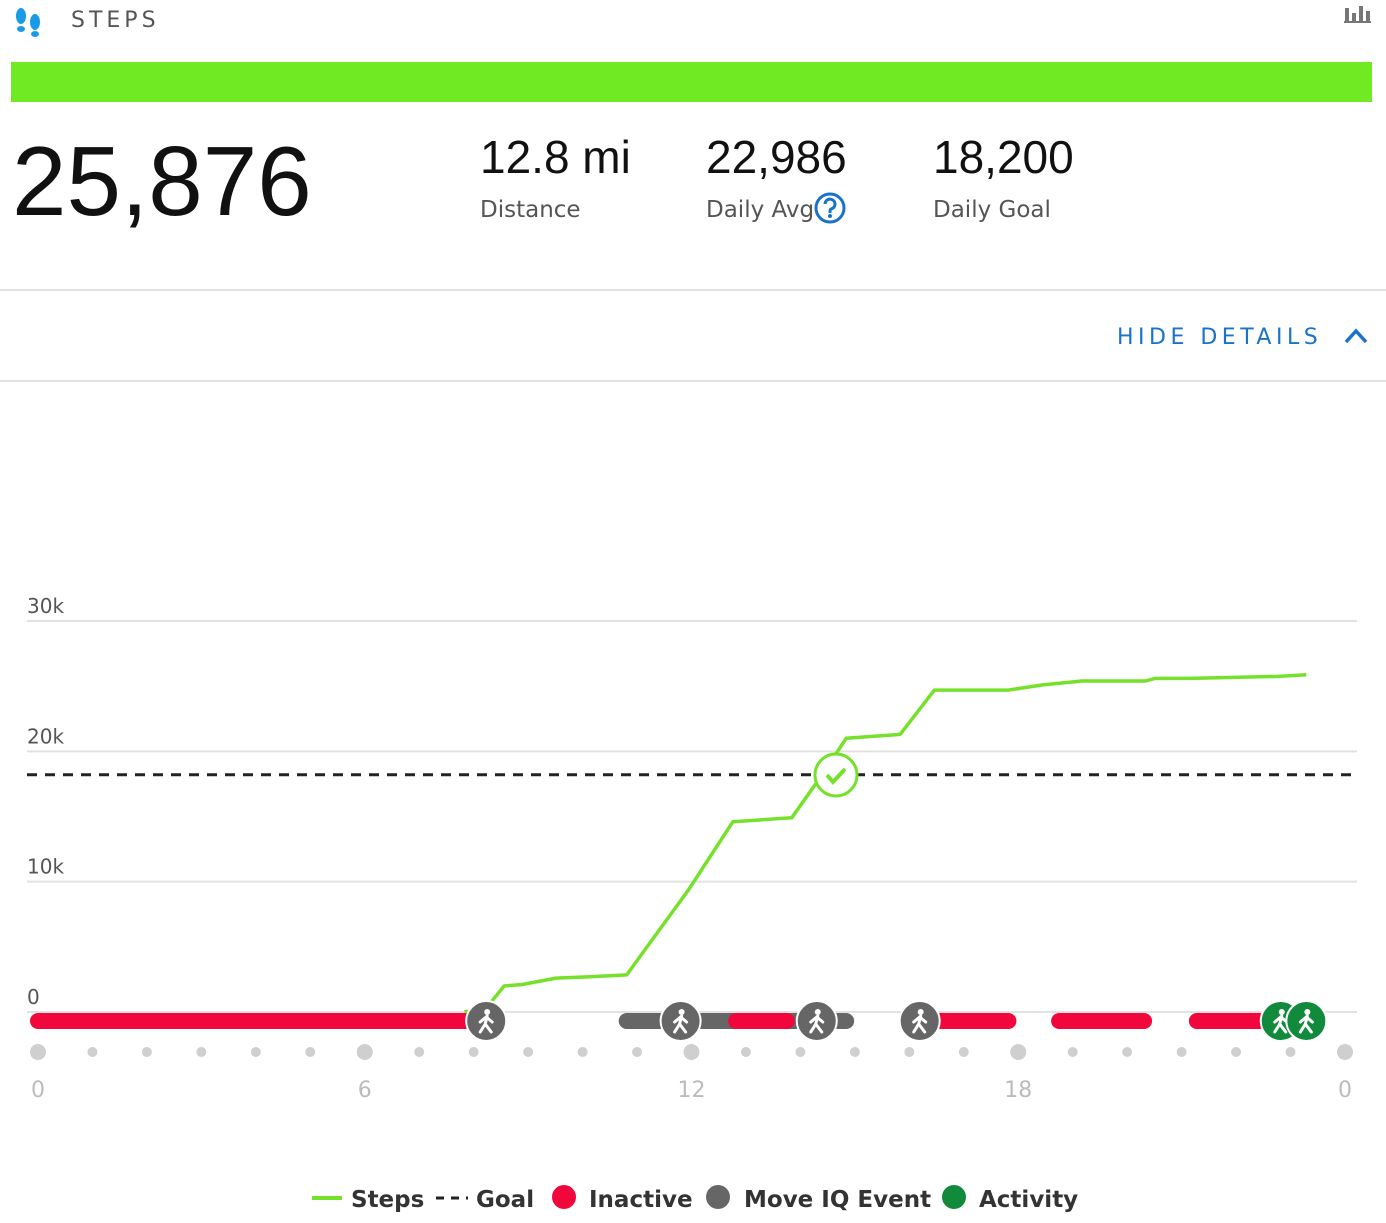 This screenshot has width=1386, height=1223. Describe the element at coordinates (564, 1197) in the screenshot. I see `legend-swatch-inactive` at that location.